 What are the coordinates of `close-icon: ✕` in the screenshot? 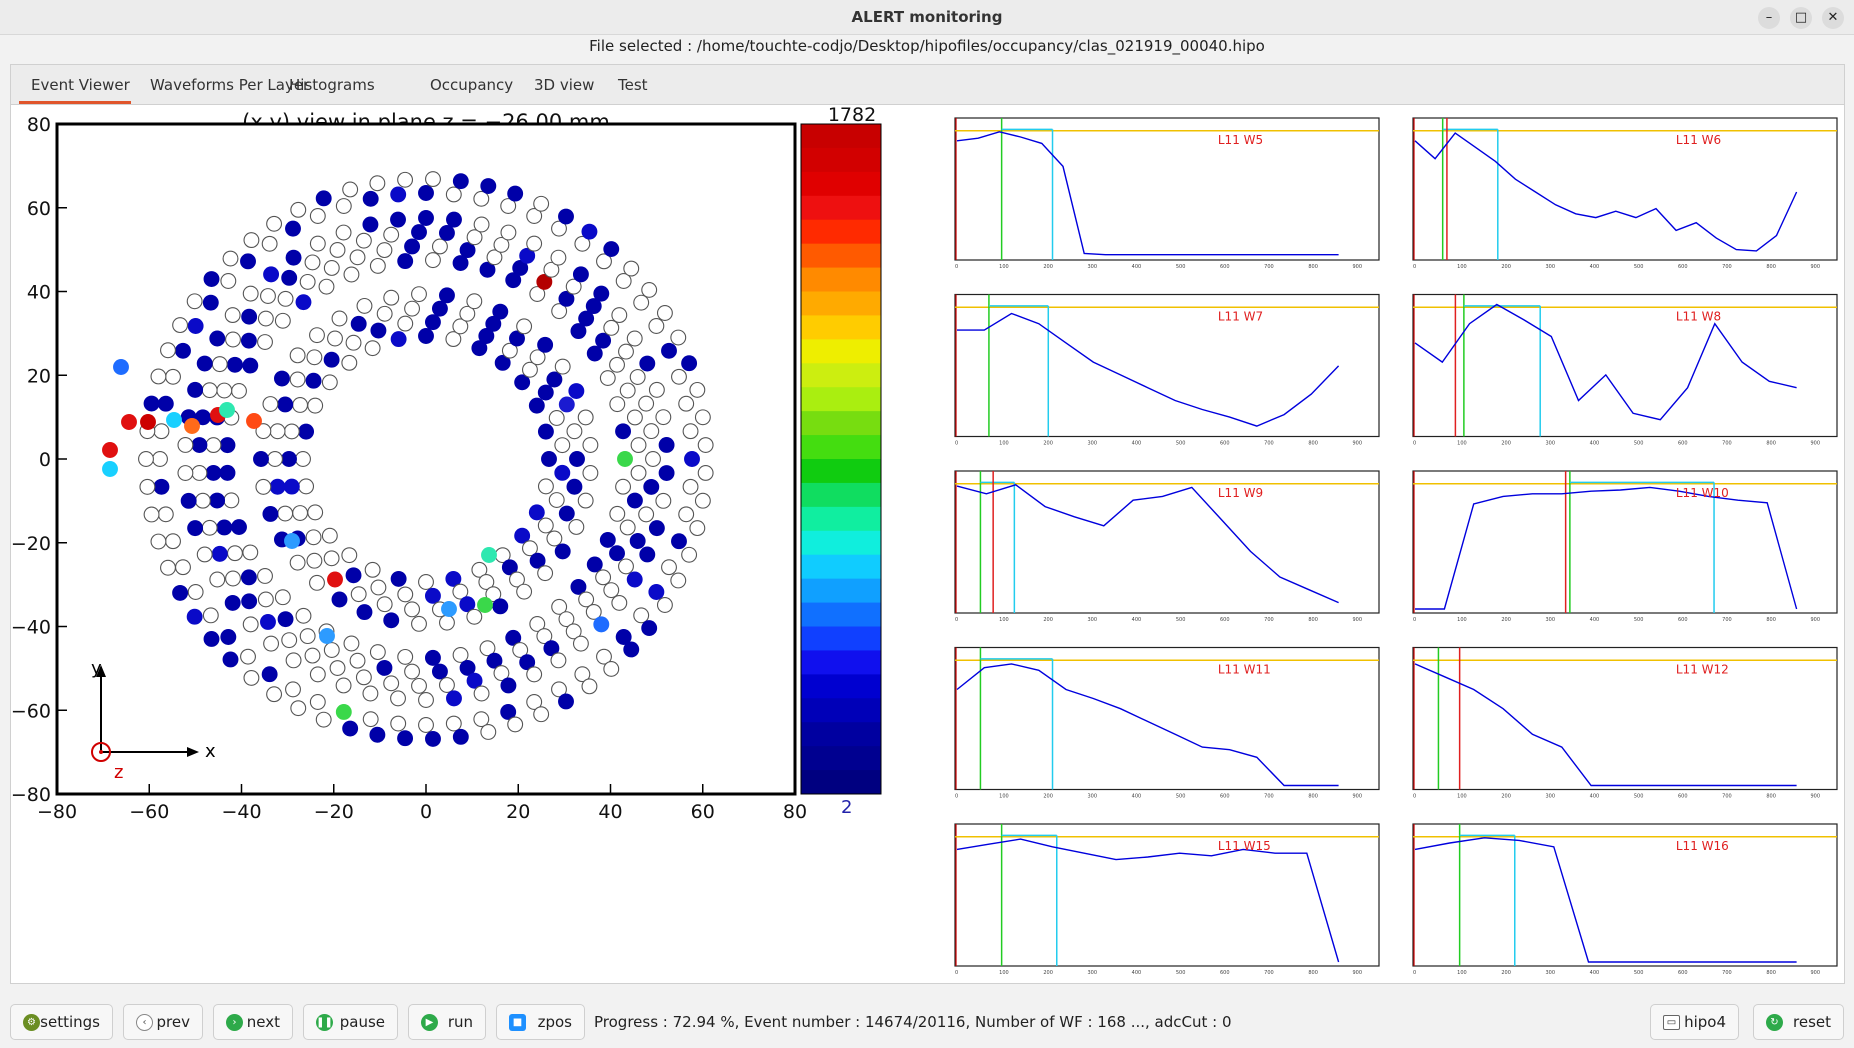 It's located at (1833, 18).